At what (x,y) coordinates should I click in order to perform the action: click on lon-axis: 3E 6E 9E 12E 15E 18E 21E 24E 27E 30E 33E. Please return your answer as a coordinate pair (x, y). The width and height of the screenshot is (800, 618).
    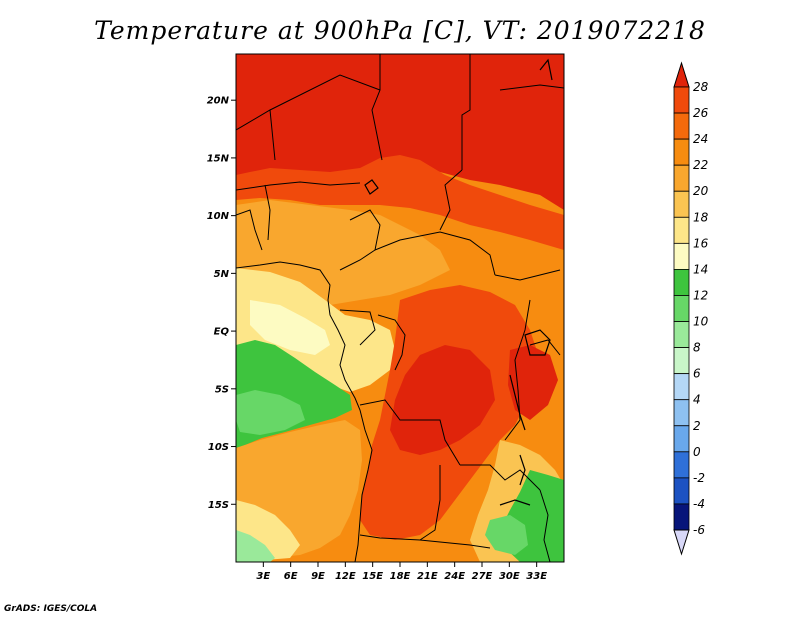
    Looking at the image, I should click on (401, 572).